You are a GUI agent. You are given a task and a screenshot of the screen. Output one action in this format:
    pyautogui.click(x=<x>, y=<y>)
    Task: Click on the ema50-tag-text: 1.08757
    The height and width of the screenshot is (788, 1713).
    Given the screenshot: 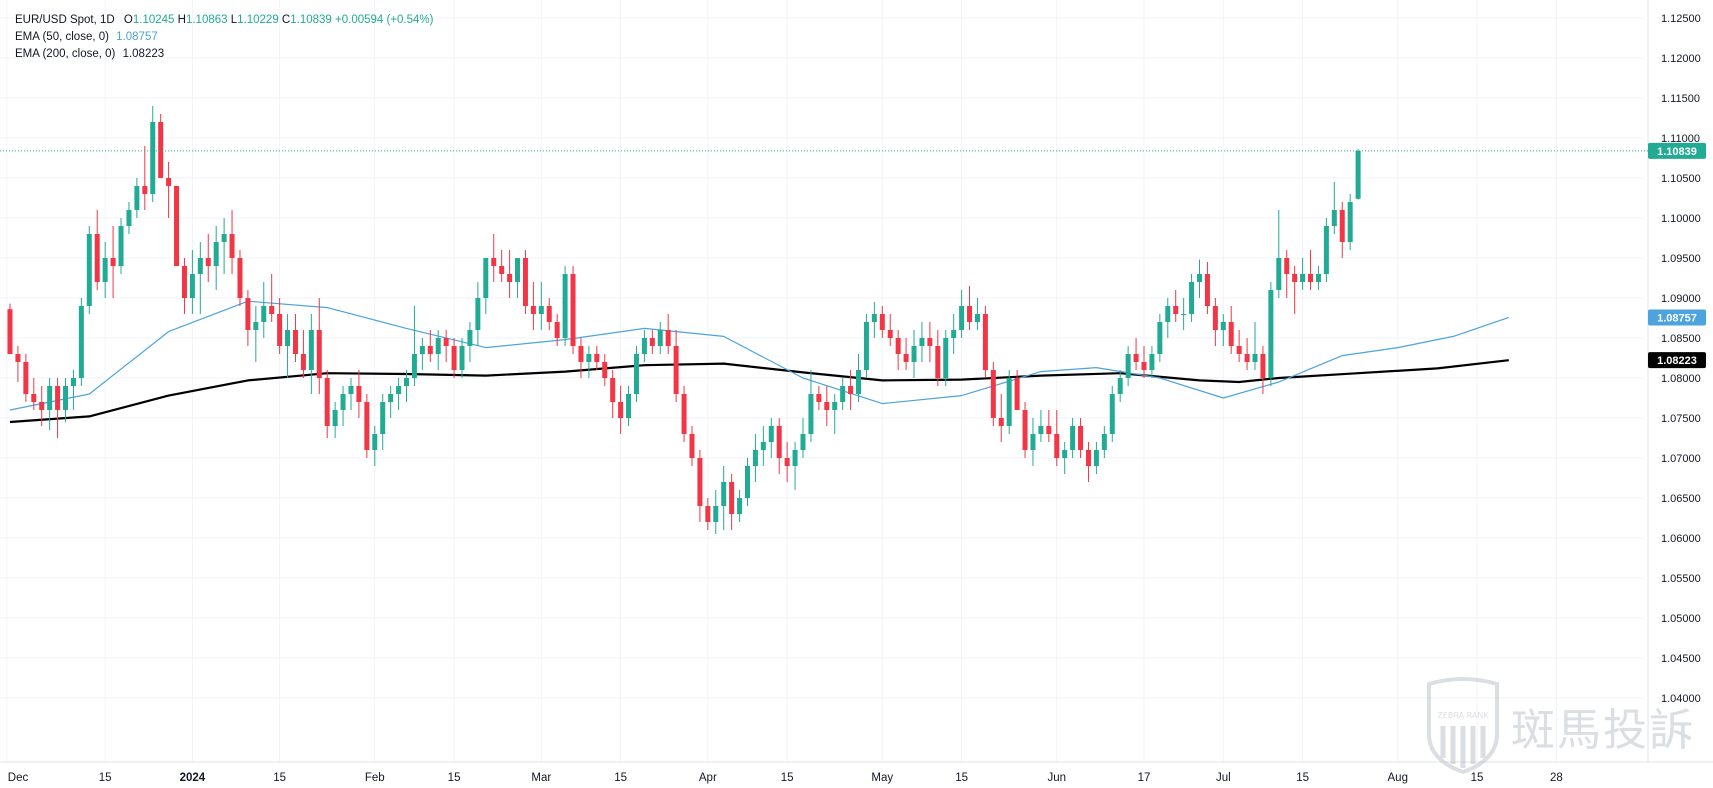 What is the action you would take?
    pyautogui.click(x=1677, y=318)
    